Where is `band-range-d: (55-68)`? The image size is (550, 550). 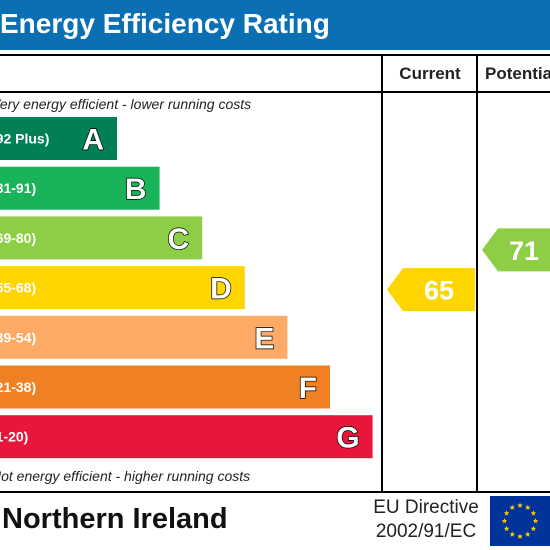
band-range-d: (55-68) is located at coordinates (18, 288).